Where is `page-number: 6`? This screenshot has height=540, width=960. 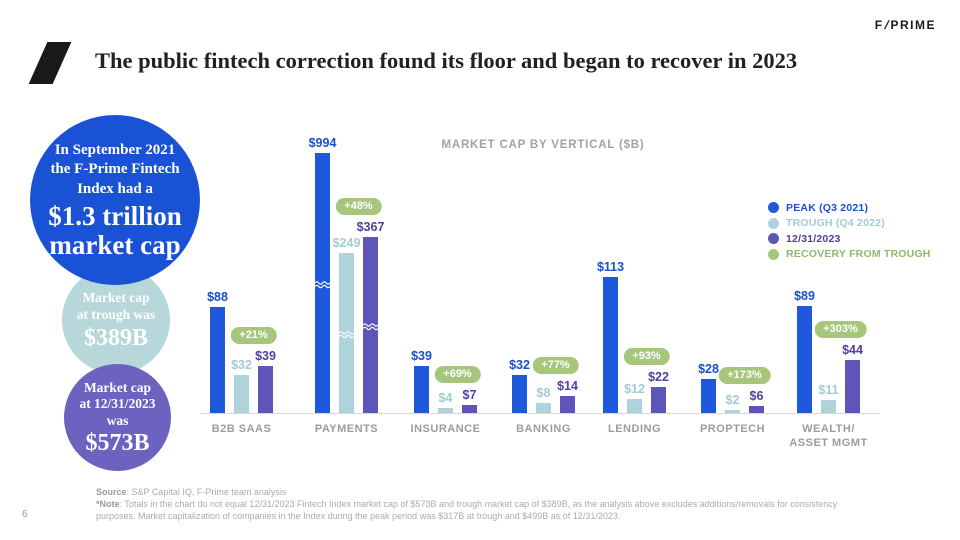
page-number: 6 is located at coordinates (25, 514).